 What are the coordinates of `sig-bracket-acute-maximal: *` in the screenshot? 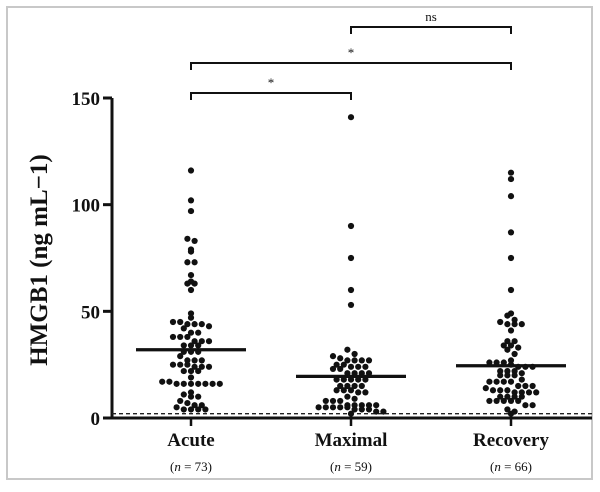 It's located at (271, 87).